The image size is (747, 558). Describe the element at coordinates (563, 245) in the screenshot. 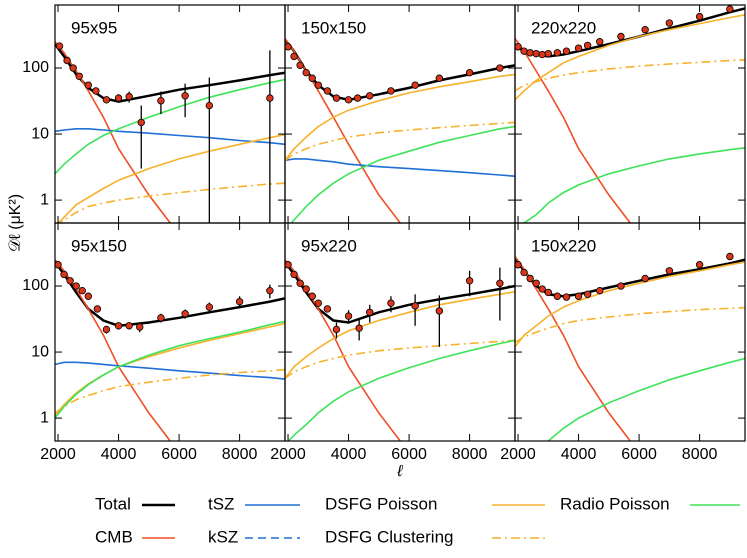

I see `panel-title: 150x220` at that location.